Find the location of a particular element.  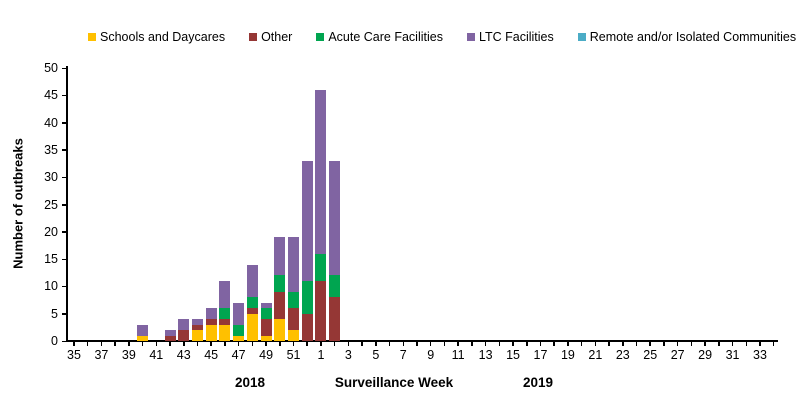

x-axis-tick-label: 1 is located at coordinates (321, 355).